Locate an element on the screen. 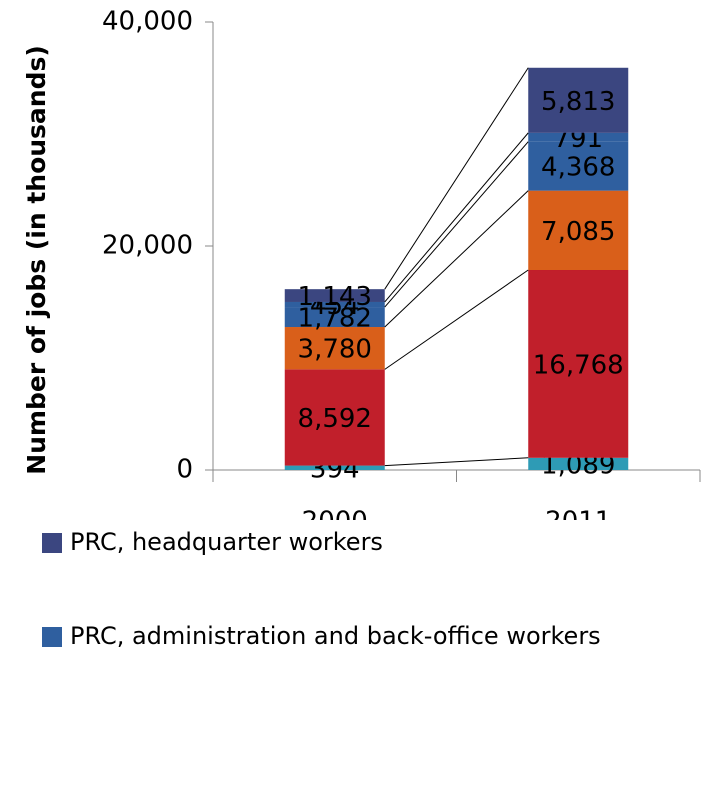 This screenshot has width=705, height=791. data-label: 7,085 is located at coordinates (578, 232).